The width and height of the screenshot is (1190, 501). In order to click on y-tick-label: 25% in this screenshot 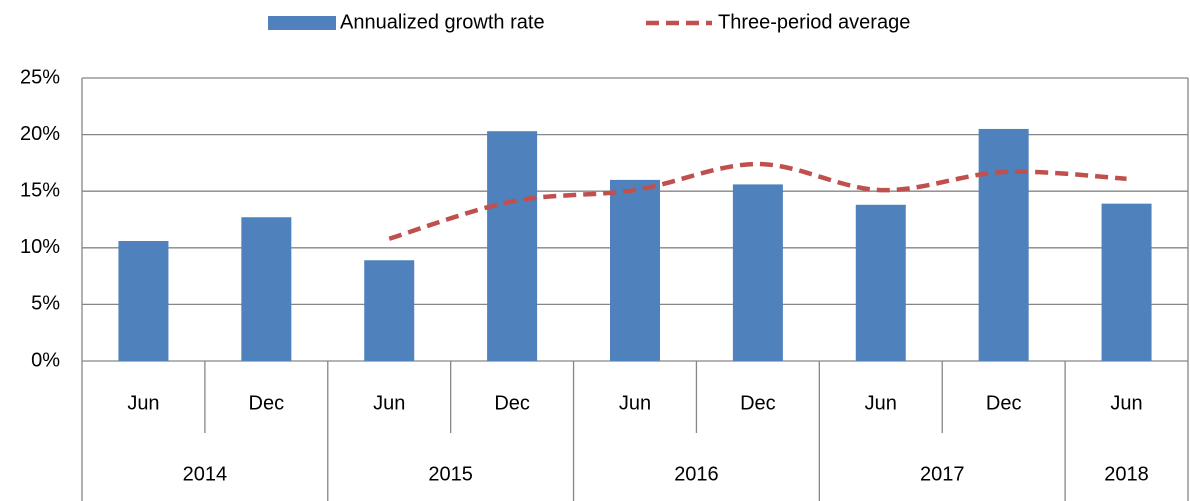, I will do `click(40, 77)`.